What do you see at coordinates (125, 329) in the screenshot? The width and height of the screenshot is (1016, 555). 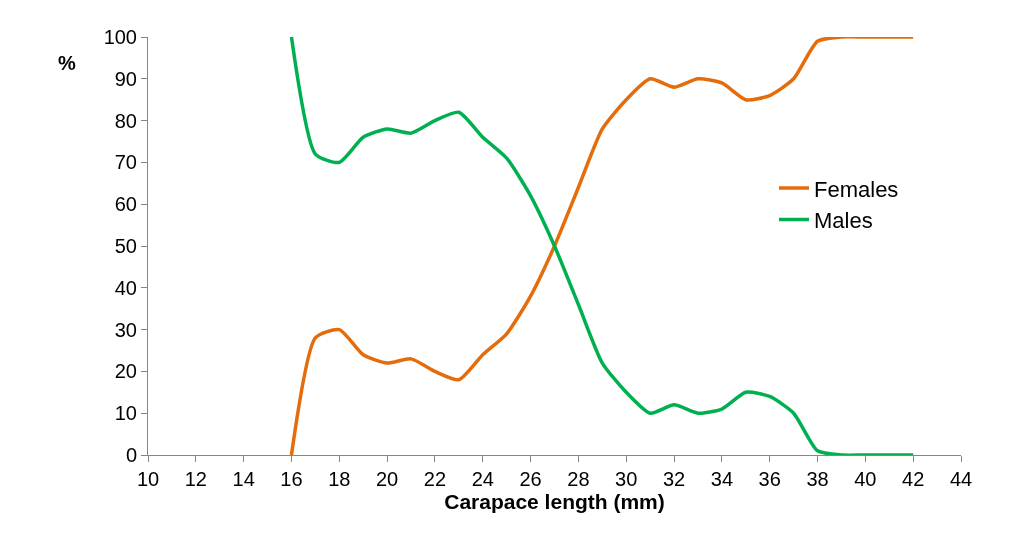 I see `y-tick-label: 30` at bounding box center [125, 329].